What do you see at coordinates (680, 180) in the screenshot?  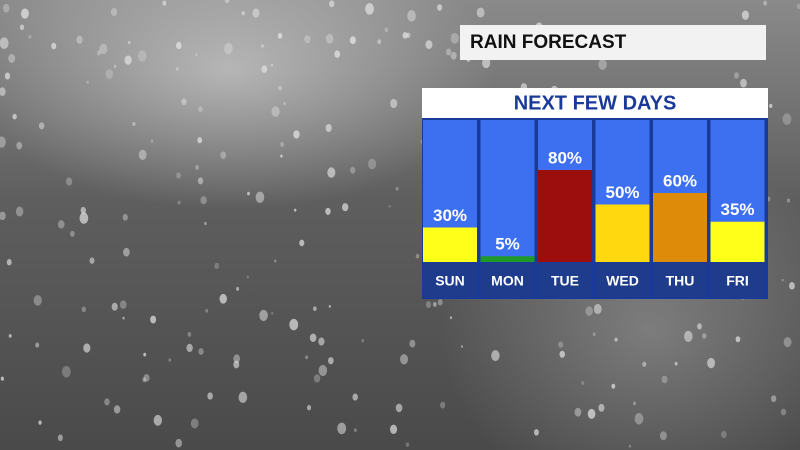 I see `value-label: 60%` at bounding box center [680, 180].